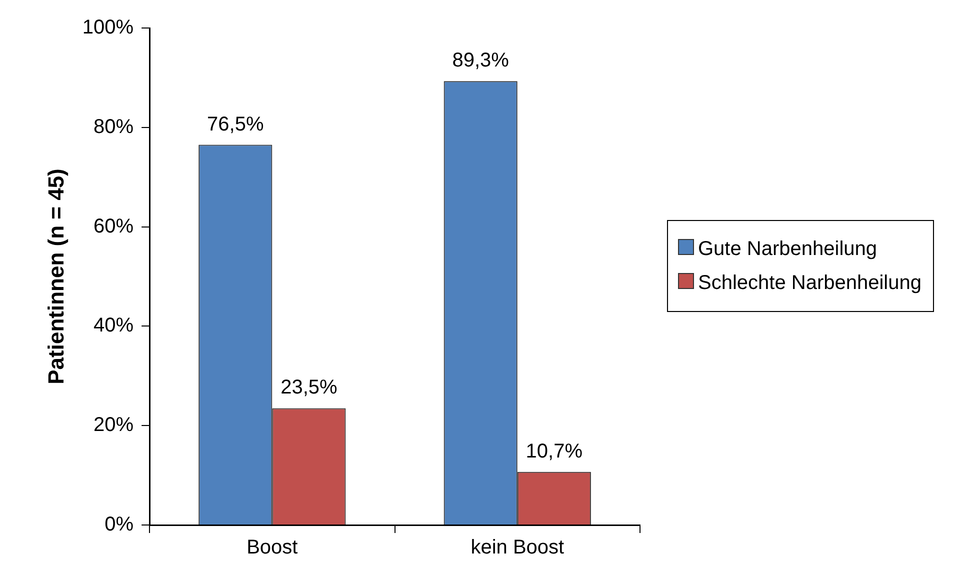 This screenshot has width=957, height=581. Describe the element at coordinates (235, 124) in the screenshot. I see `data-label: 76,5%` at that location.